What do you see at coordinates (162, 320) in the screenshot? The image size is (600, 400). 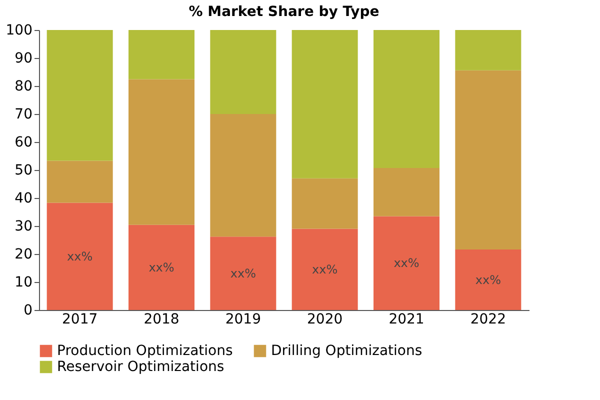 I see `x-tick-label: 2018` at bounding box center [162, 320].